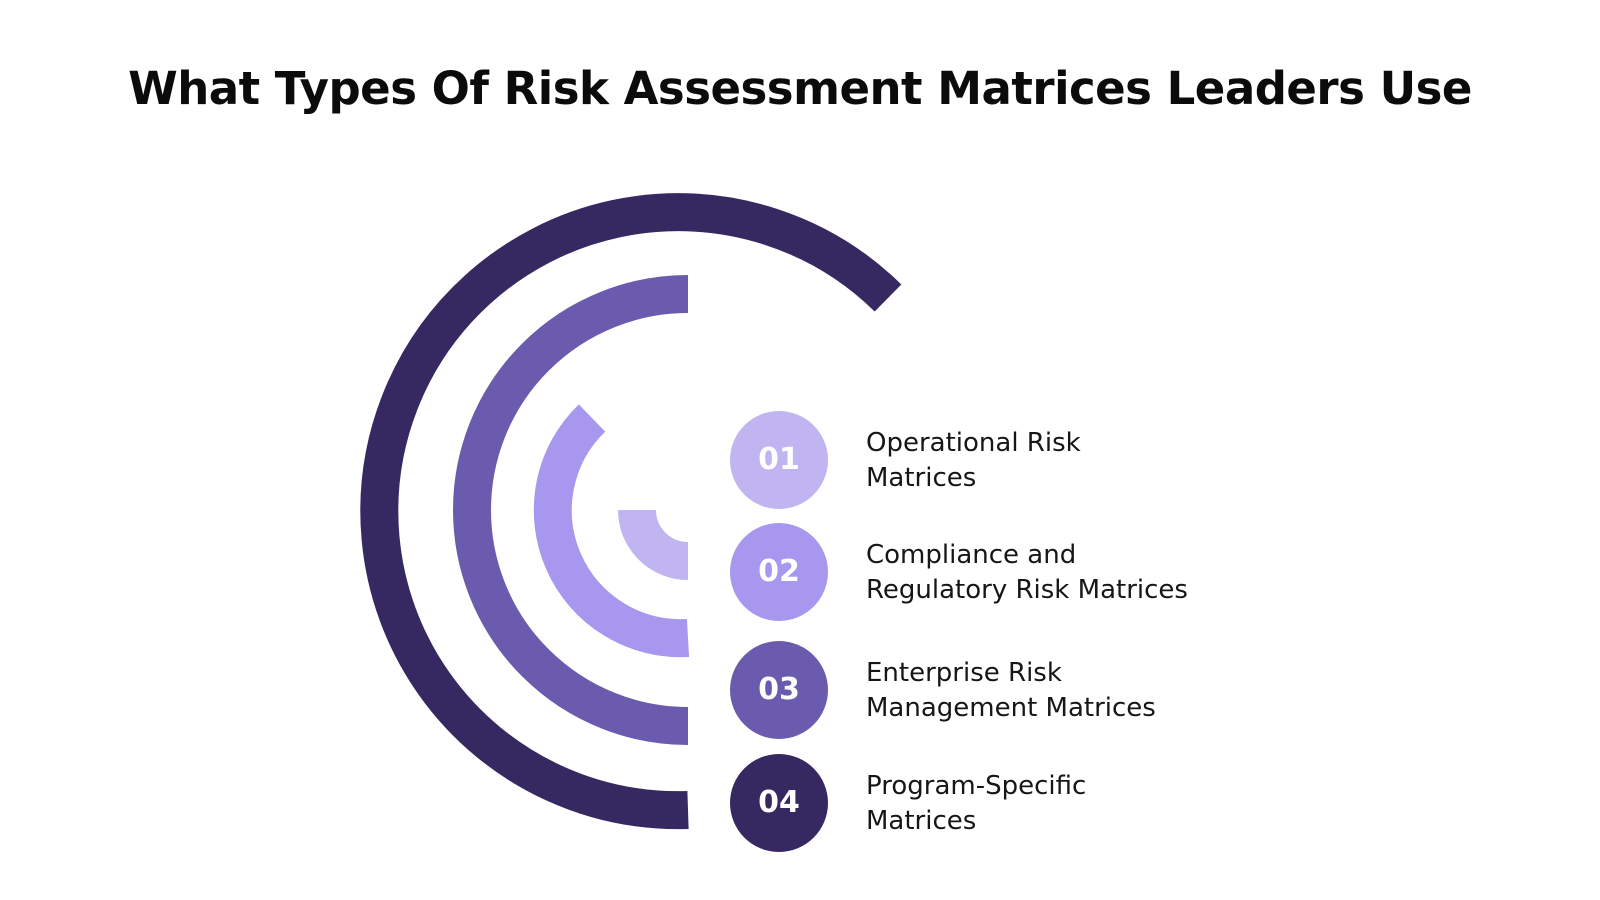  I want to click on number-badge-4: 04, so click(779, 803).